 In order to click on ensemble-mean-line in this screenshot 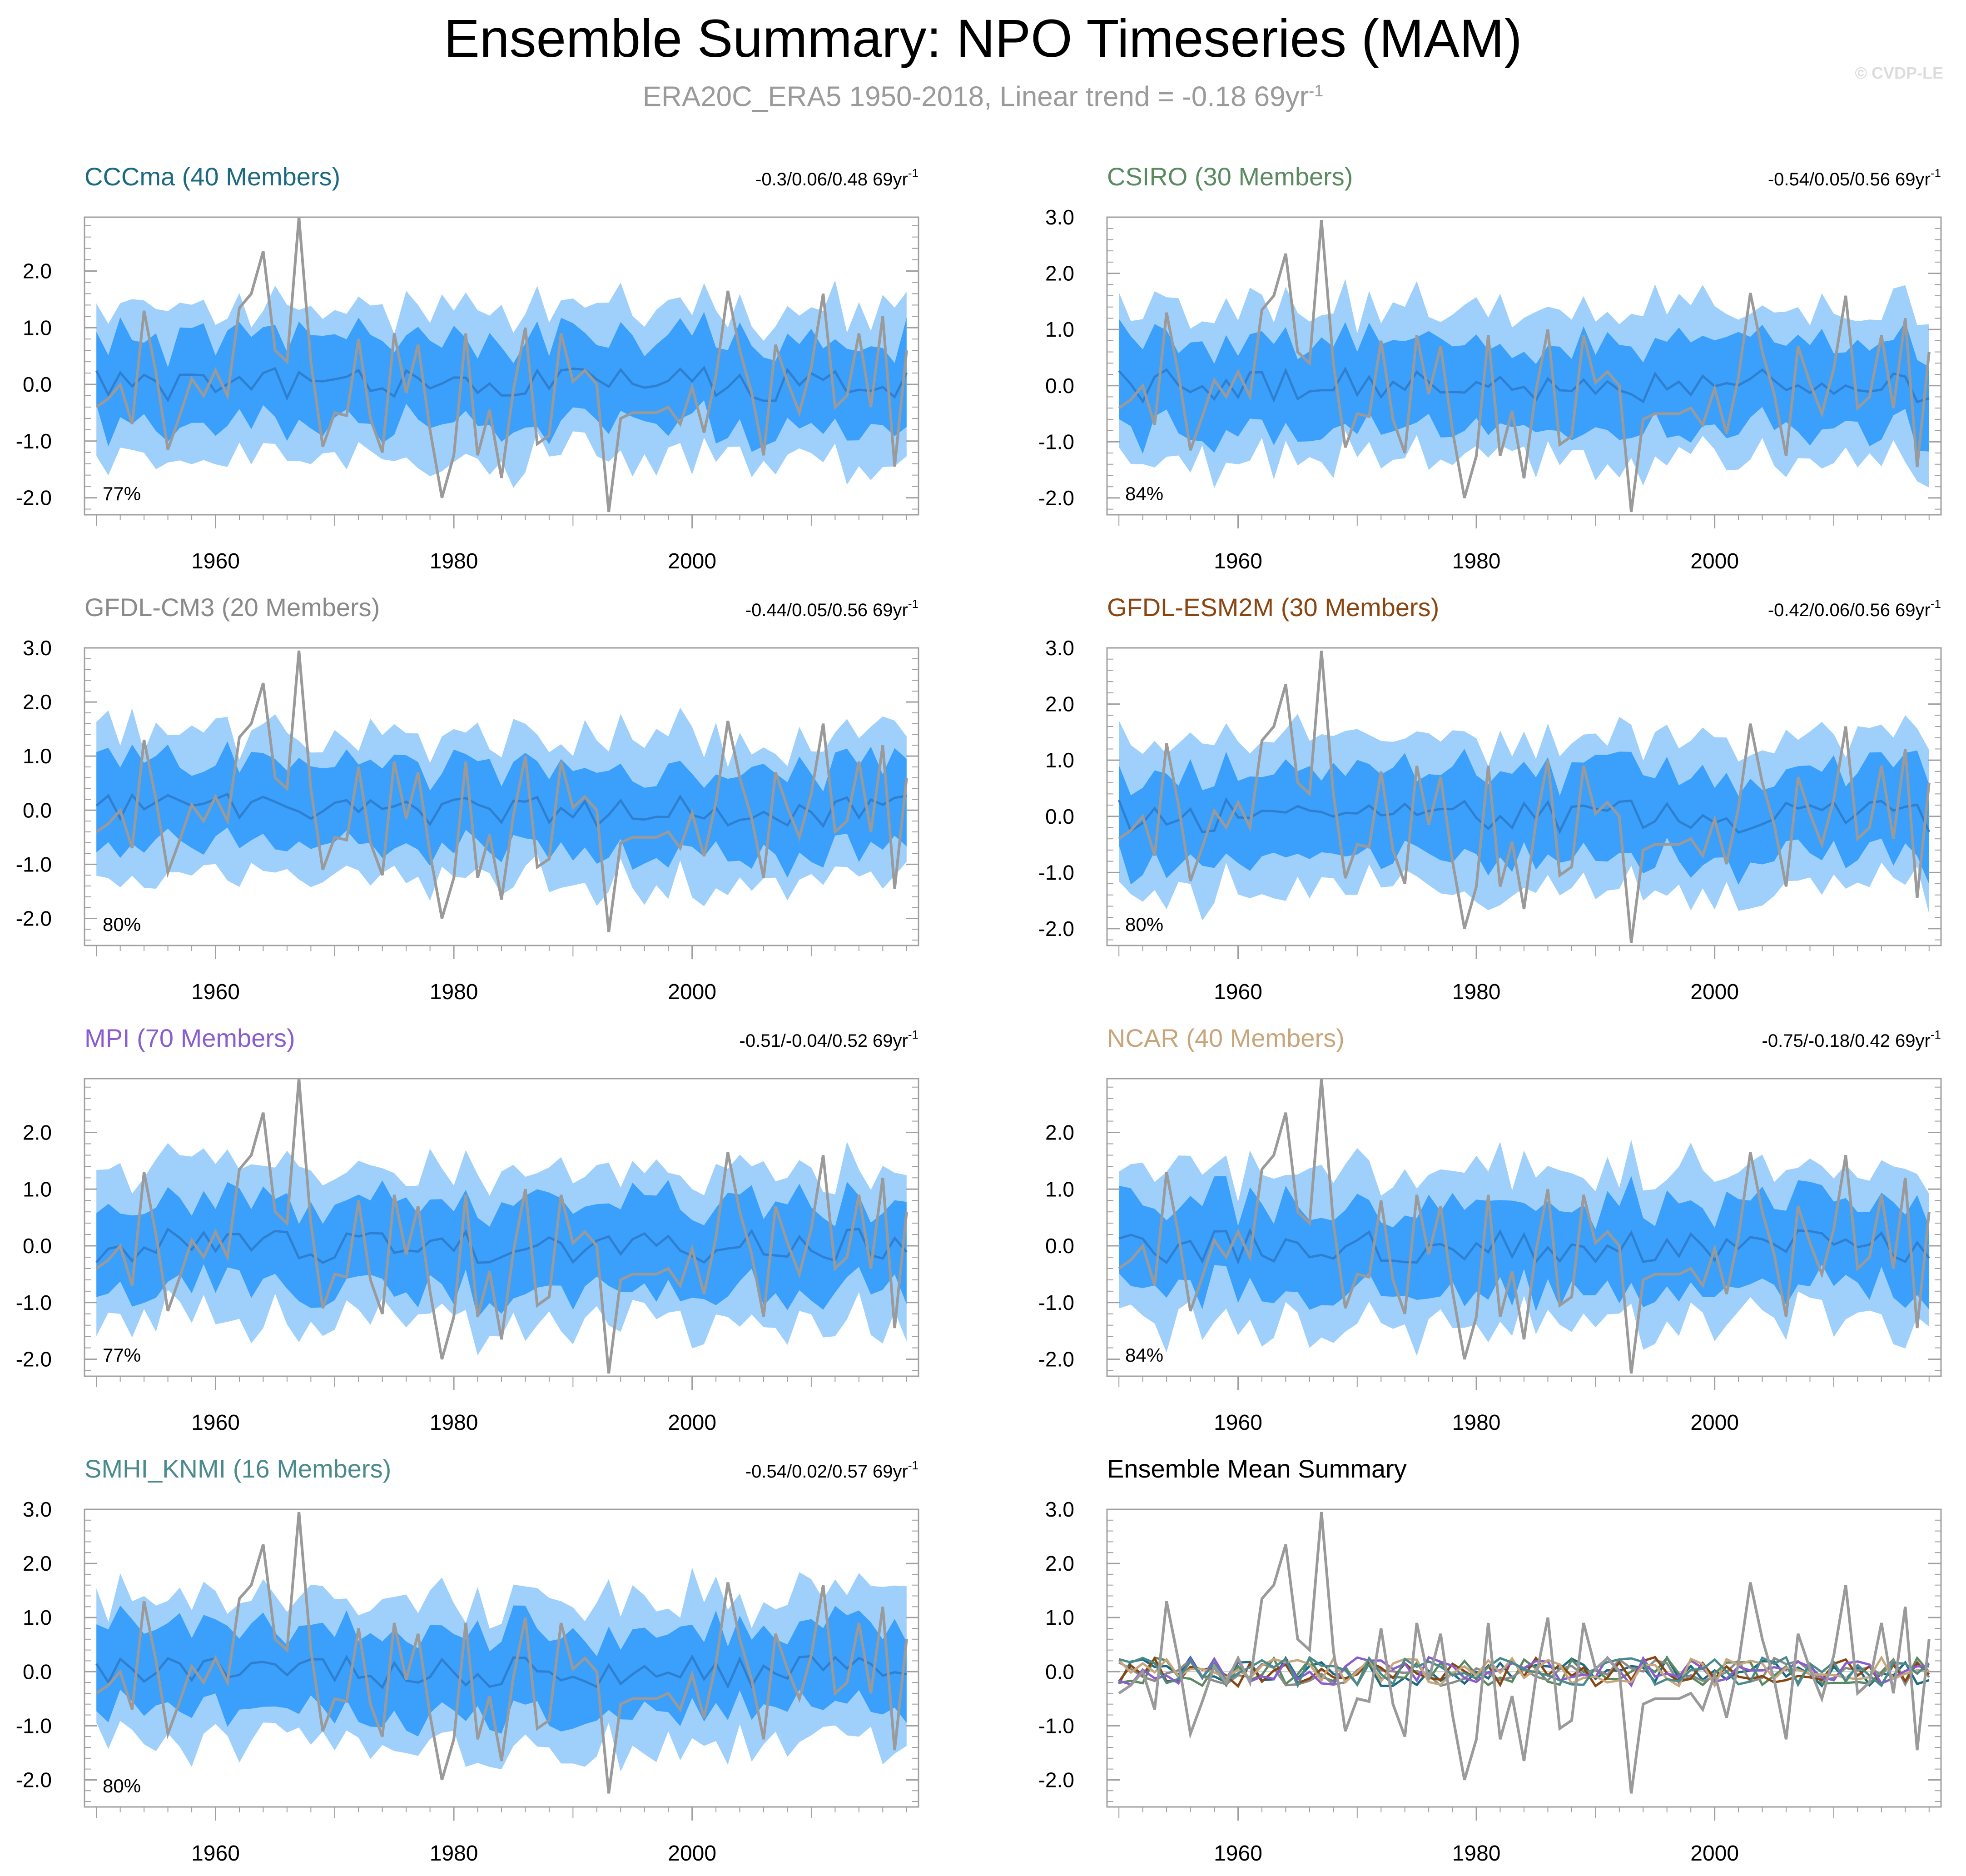, I will do `click(501, 384)`.